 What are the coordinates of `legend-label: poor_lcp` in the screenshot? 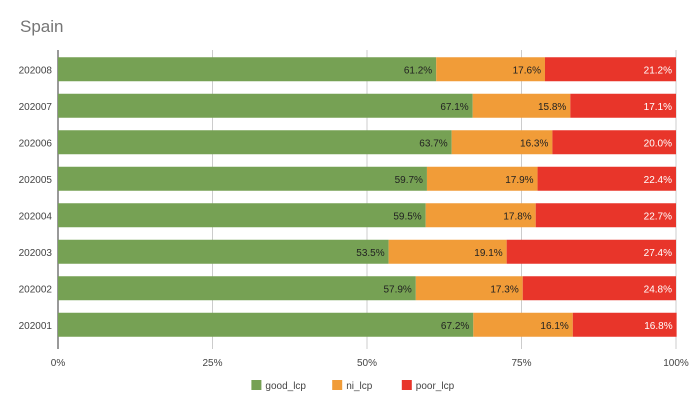 It's located at (435, 386).